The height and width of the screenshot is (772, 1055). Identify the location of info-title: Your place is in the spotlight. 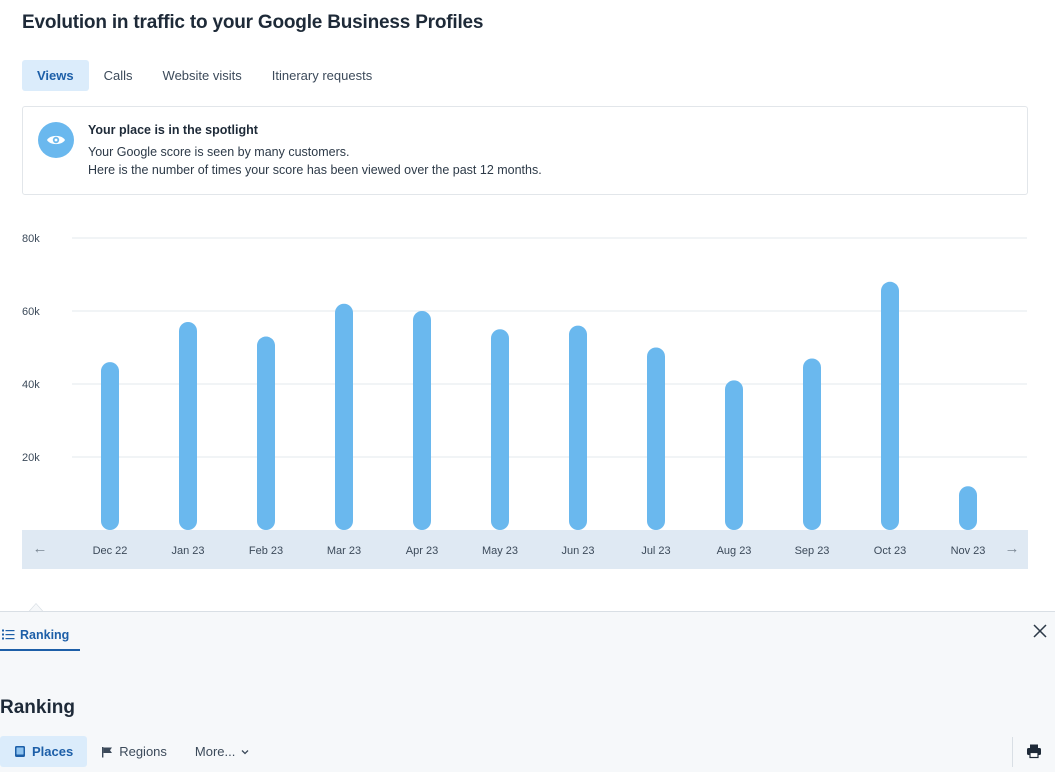
(173, 130).